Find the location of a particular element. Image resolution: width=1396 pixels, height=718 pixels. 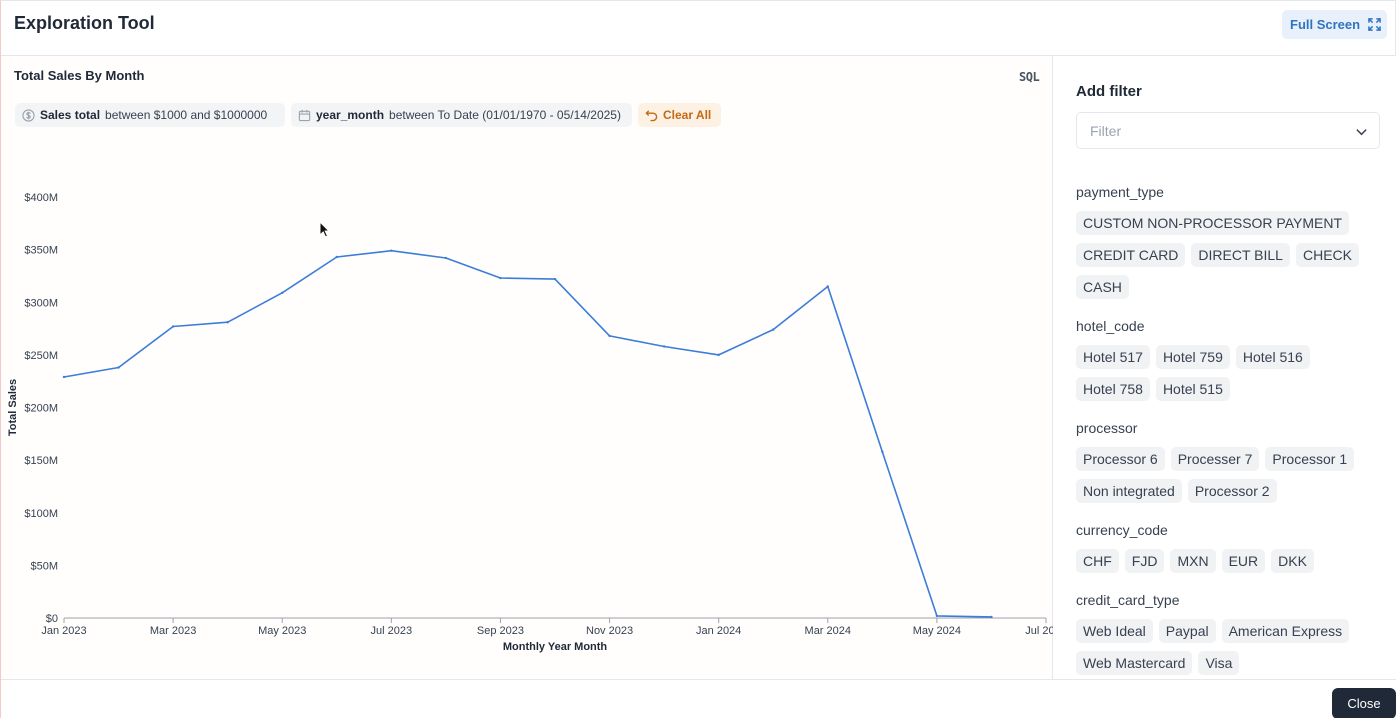

y-tick-label: $300M is located at coordinates (41, 303).